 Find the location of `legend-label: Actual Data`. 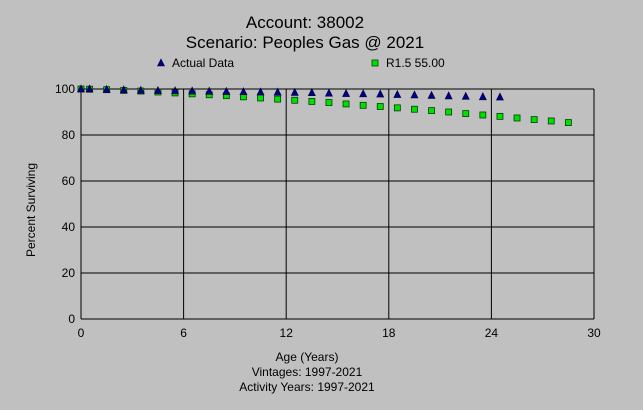

legend-label: Actual Data is located at coordinates (203, 63).